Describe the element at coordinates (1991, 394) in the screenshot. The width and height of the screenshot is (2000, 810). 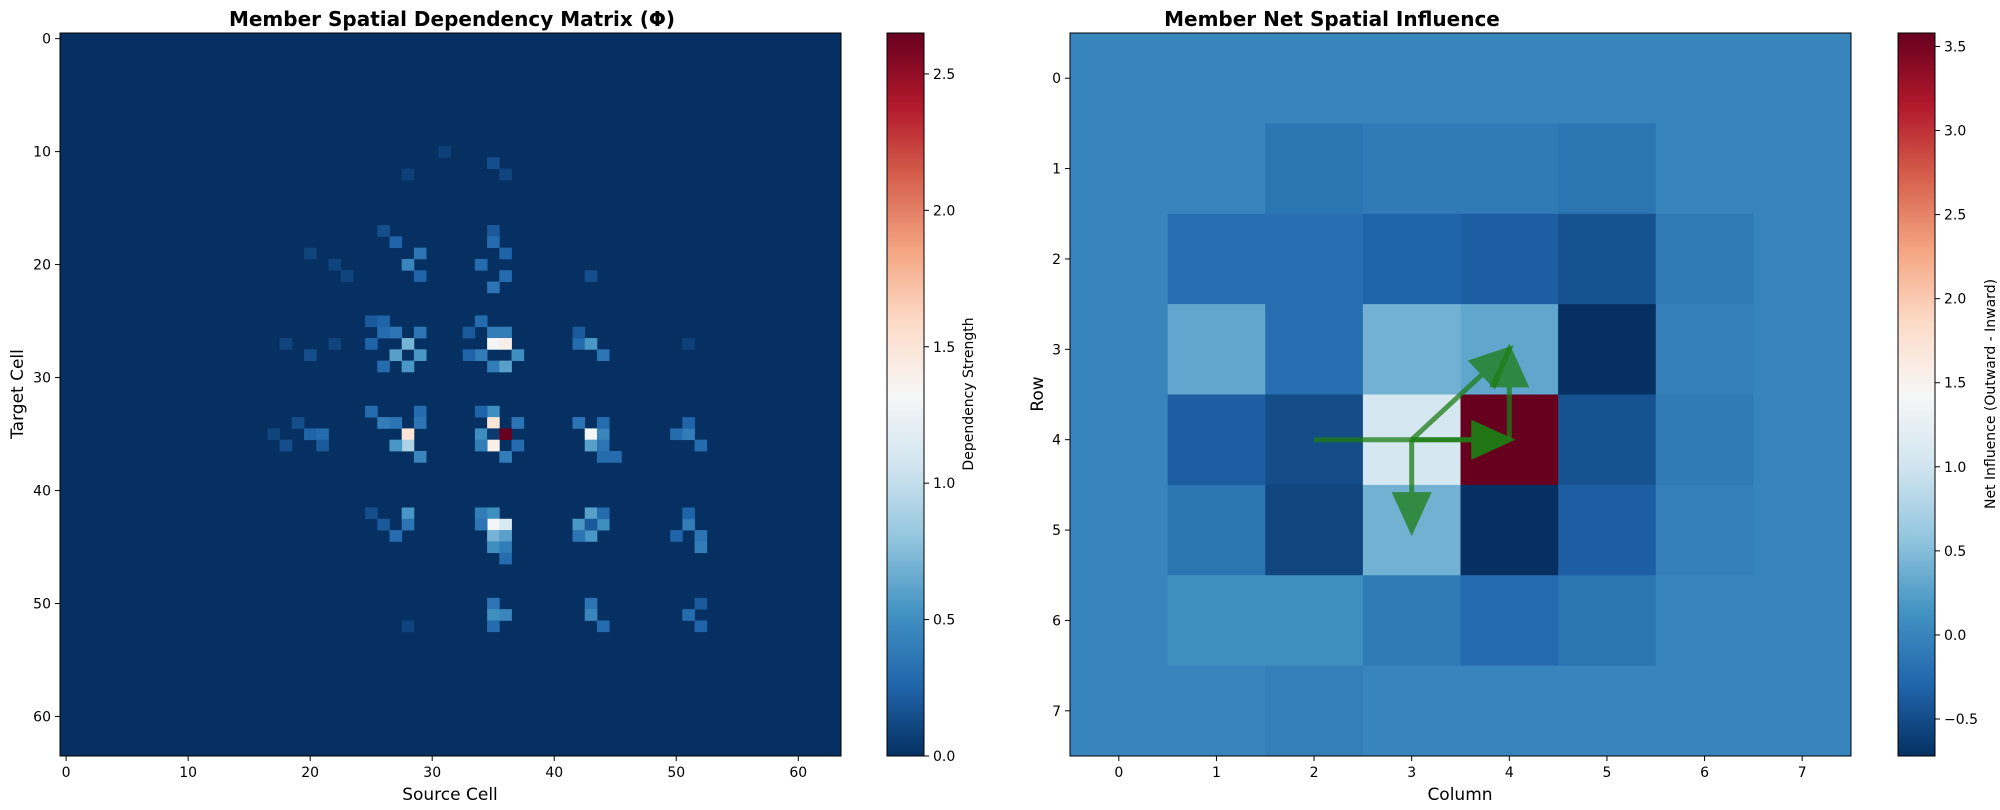
I see `right-colorbar-label: Net Influence (Outward - Inward)` at that location.